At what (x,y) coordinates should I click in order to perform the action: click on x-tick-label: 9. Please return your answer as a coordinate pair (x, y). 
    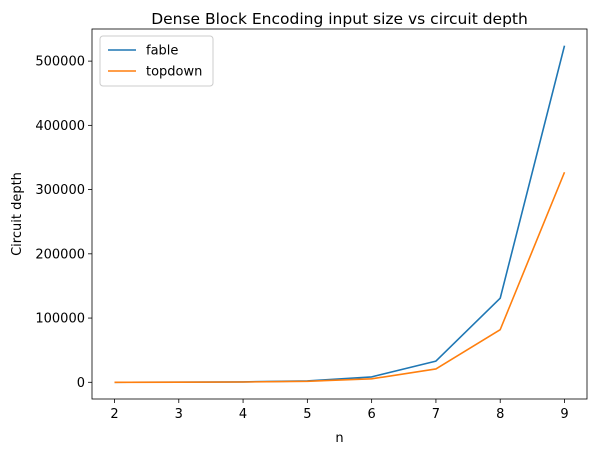
    Looking at the image, I should click on (564, 414).